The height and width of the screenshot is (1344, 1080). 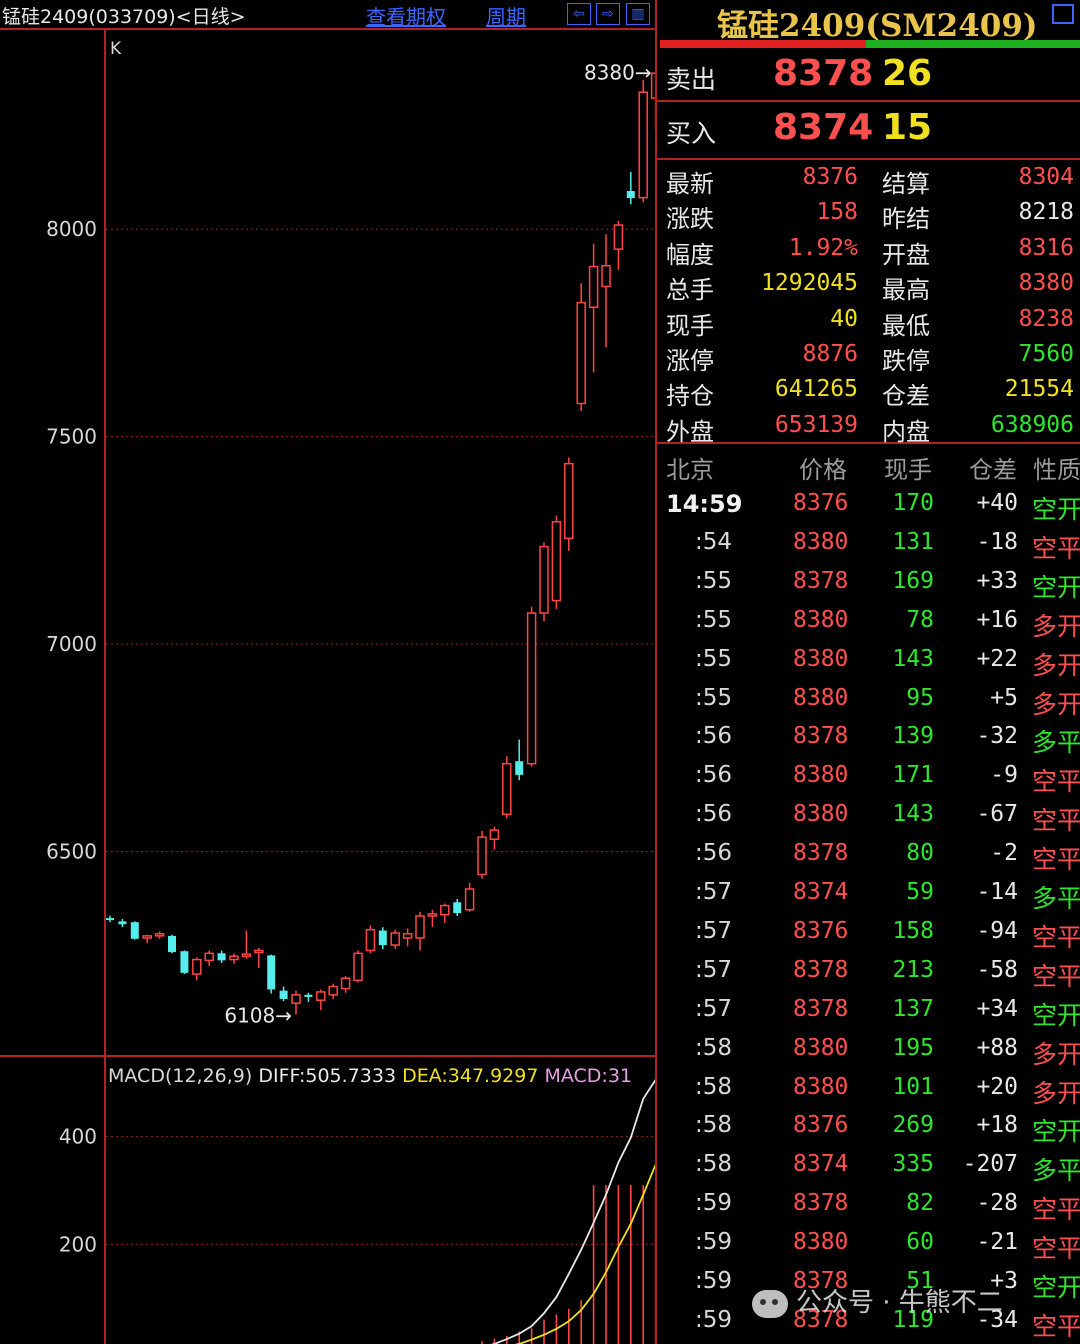 I want to click on tick-row: :59 8378 119 -34 空平, so click(x=868, y=1322).